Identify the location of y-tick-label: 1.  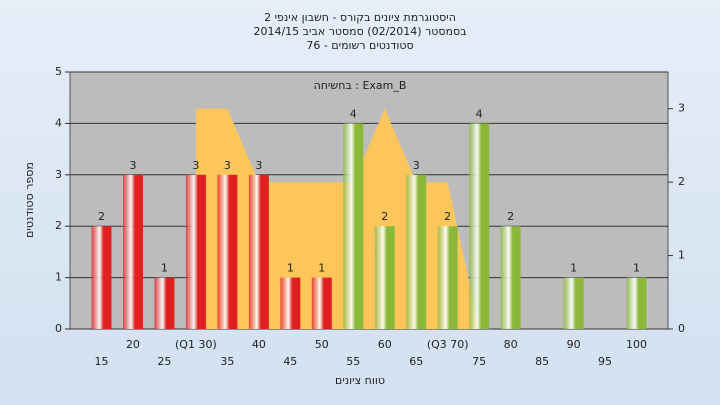
(58, 277).